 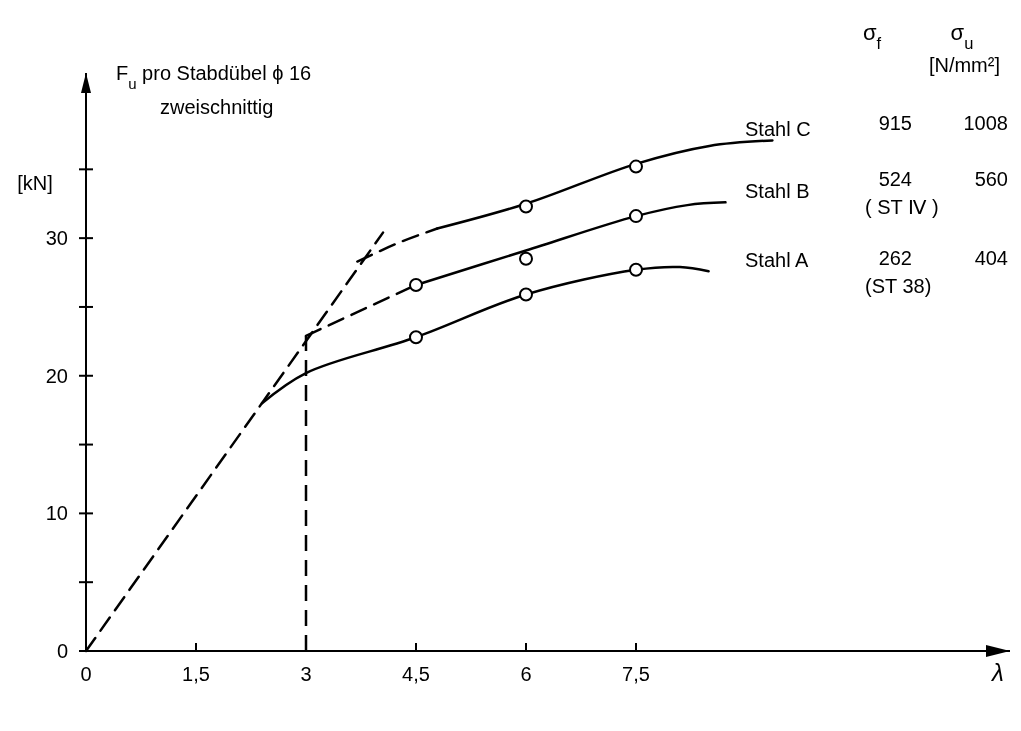 I want to click on annotation: [N/mm²], so click(x=964, y=65).